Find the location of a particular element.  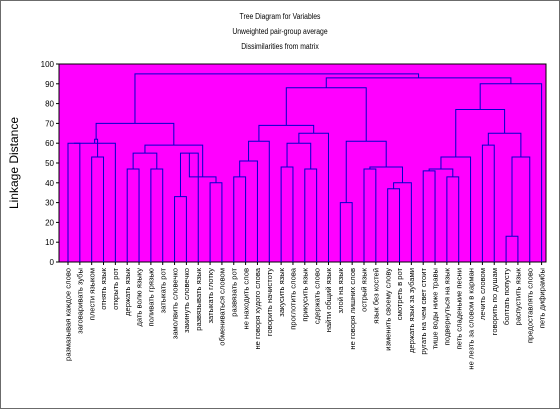

chart-subtitle-method: Unweighted pair-group average is located at coordinates (280, 31).